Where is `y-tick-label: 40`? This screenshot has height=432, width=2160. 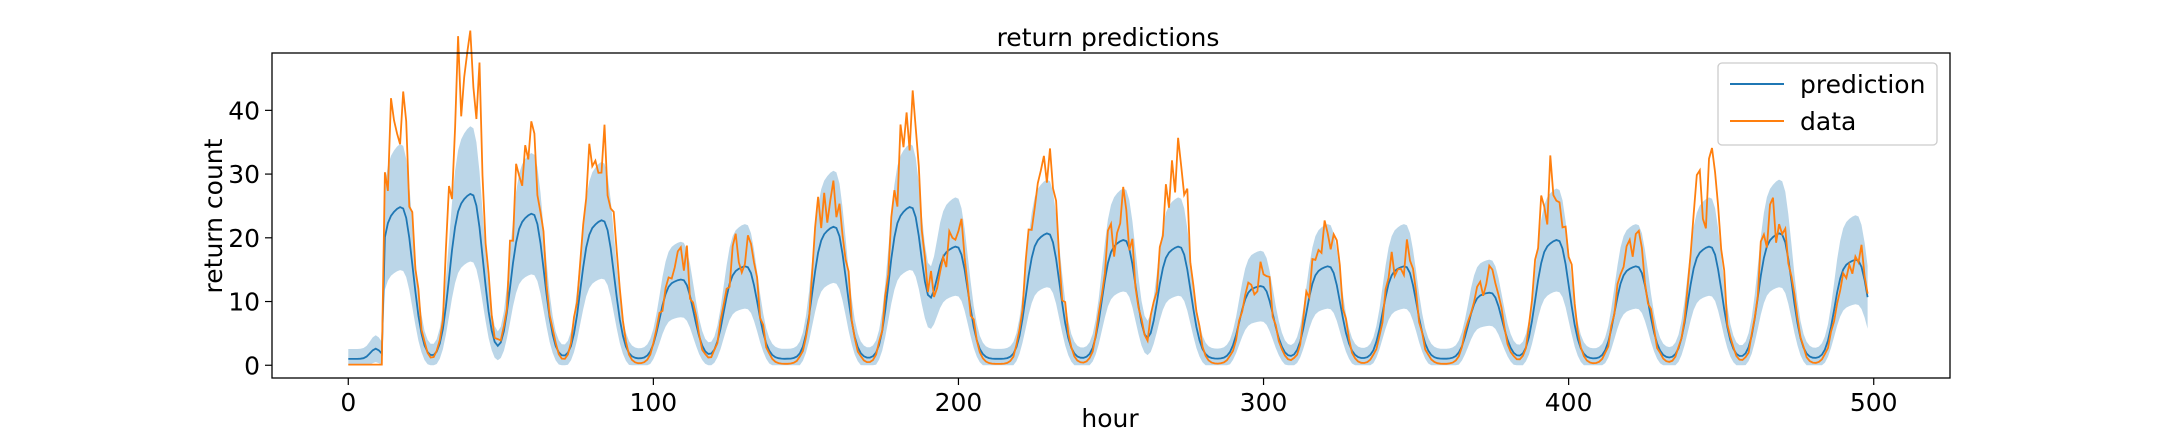 y-tick-label: 40 is located at coordinates (244, 110).